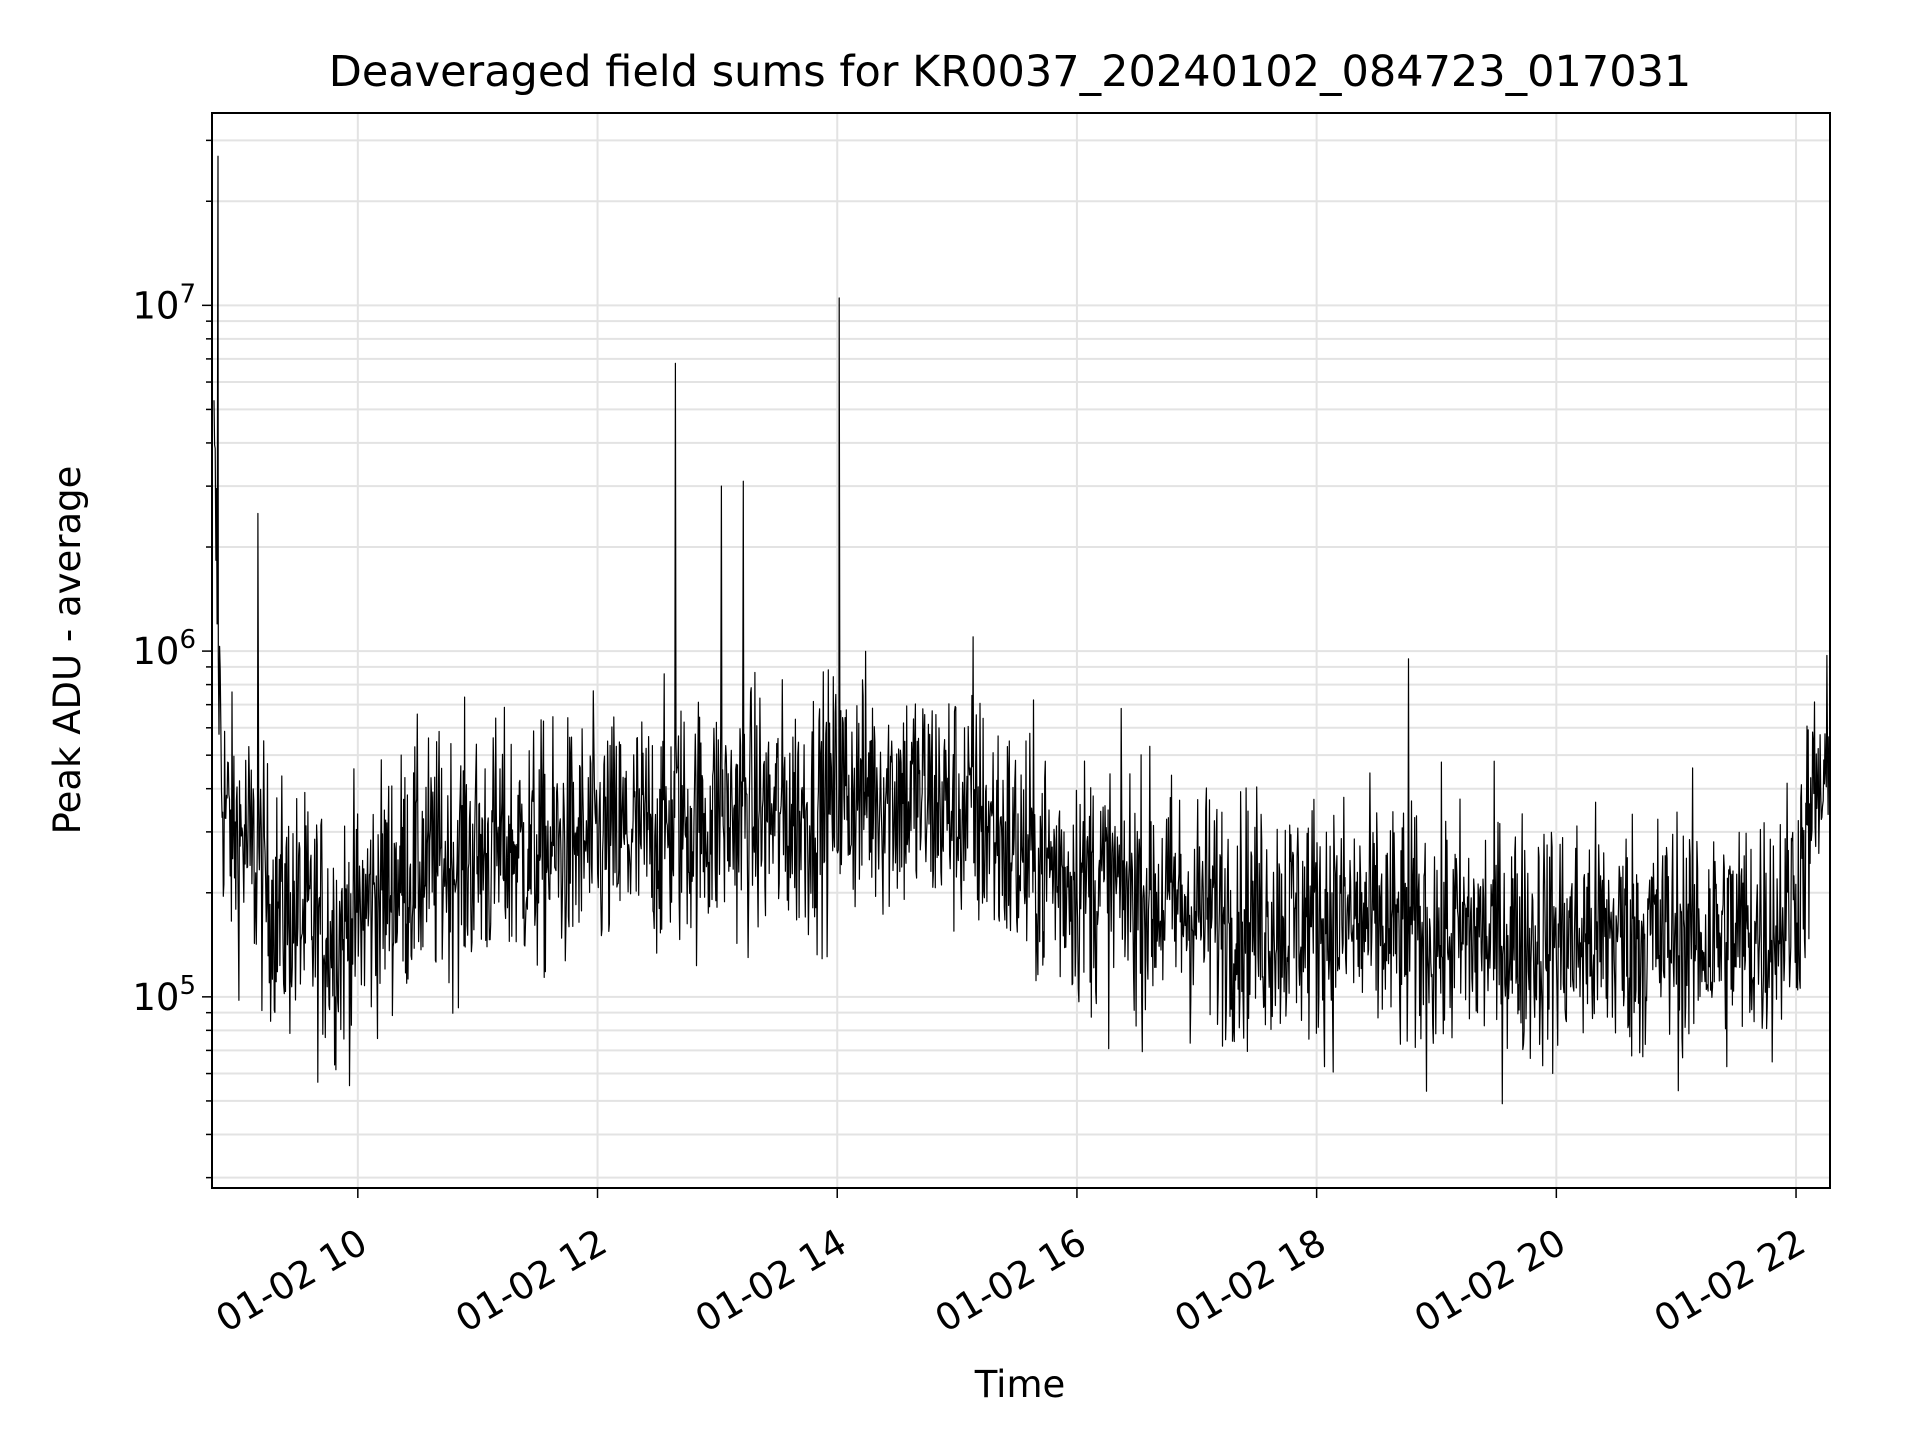 The height and width of the screenshot is (1440, 1920). I want to click on y-axis-label: Peak ADU - average, so click(67, 650).